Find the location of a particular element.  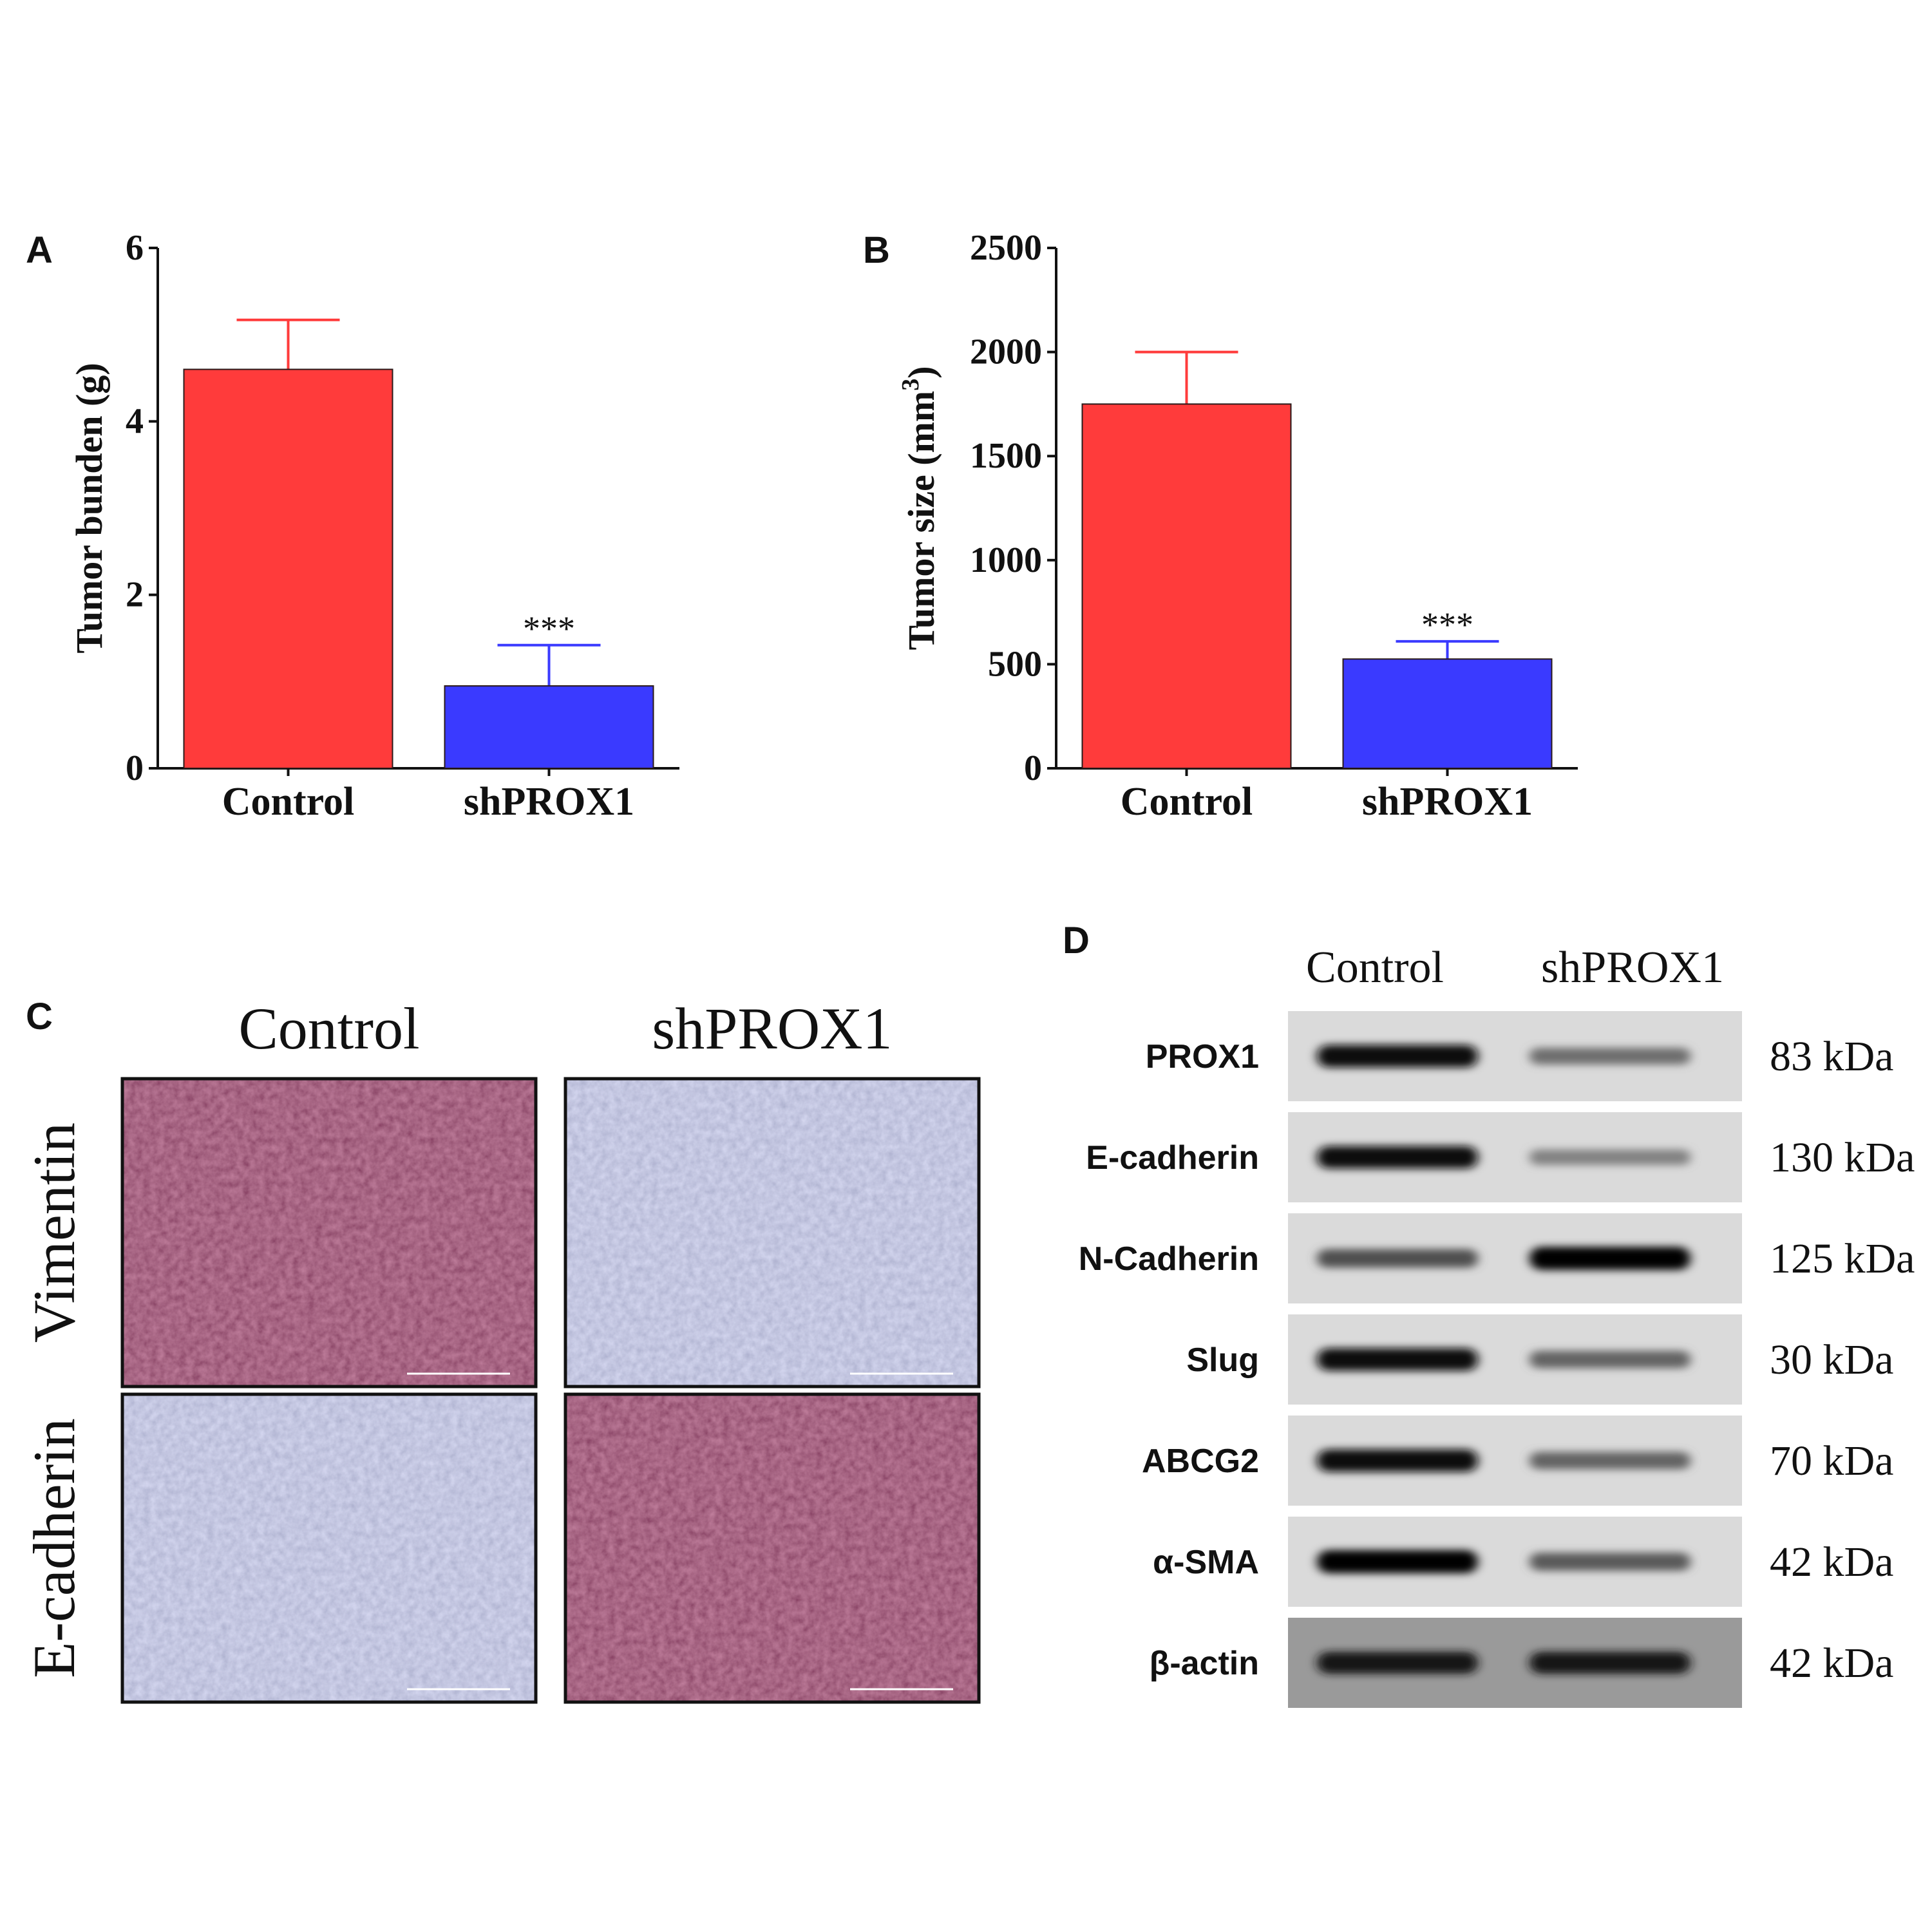

blot-row-1: PROX1 83 kDa is located at coordinates (1519, 1056).